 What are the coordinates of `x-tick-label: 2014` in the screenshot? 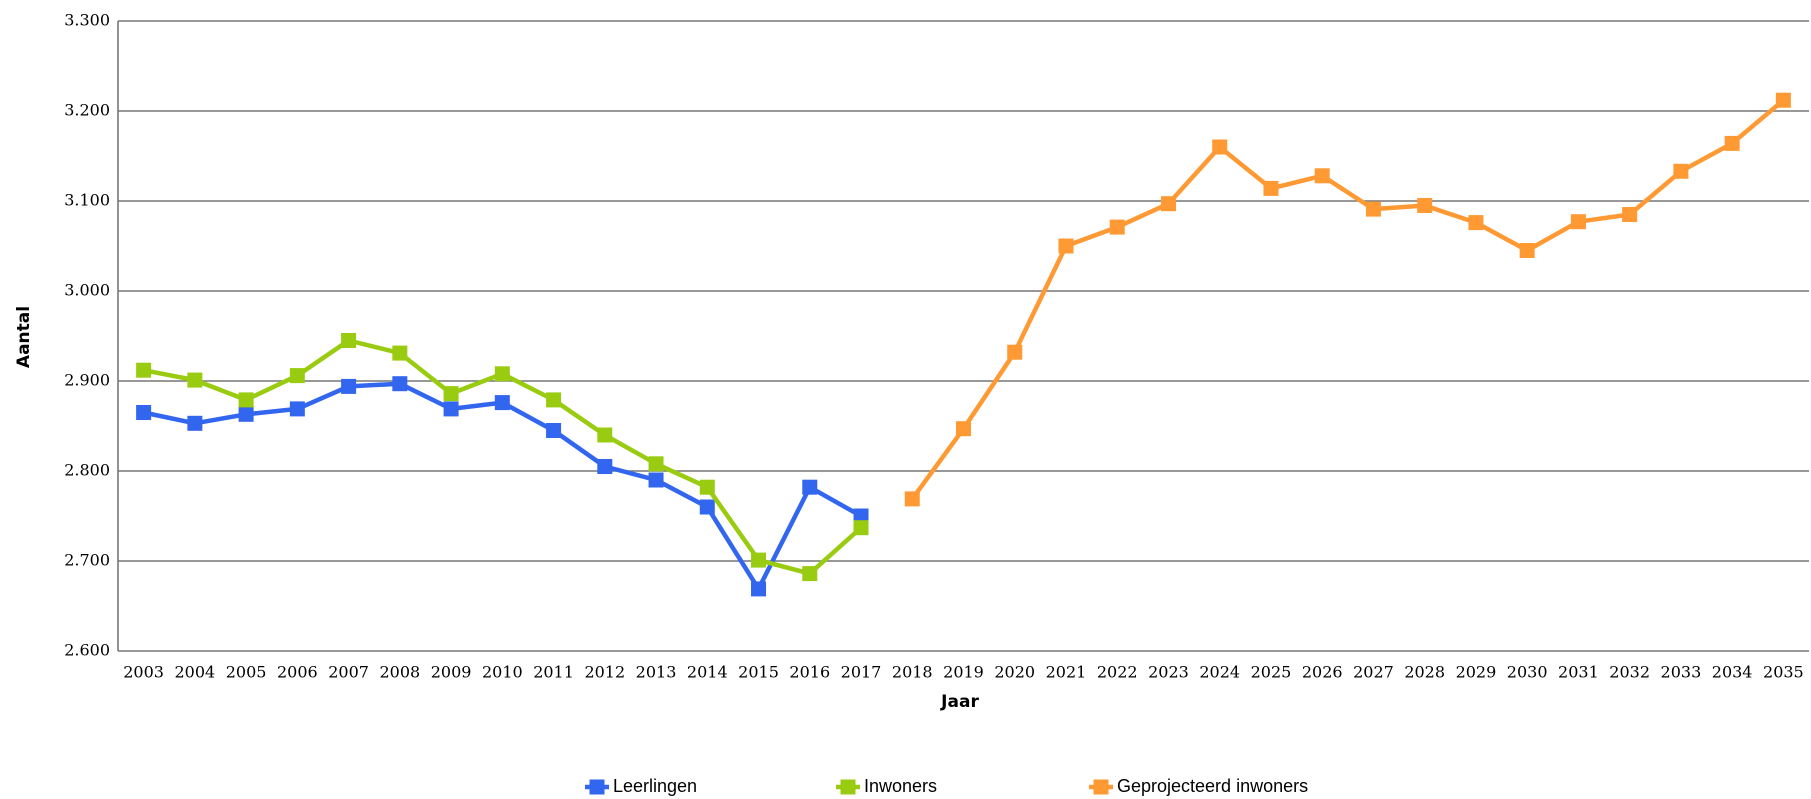 It's located at (707, 672).